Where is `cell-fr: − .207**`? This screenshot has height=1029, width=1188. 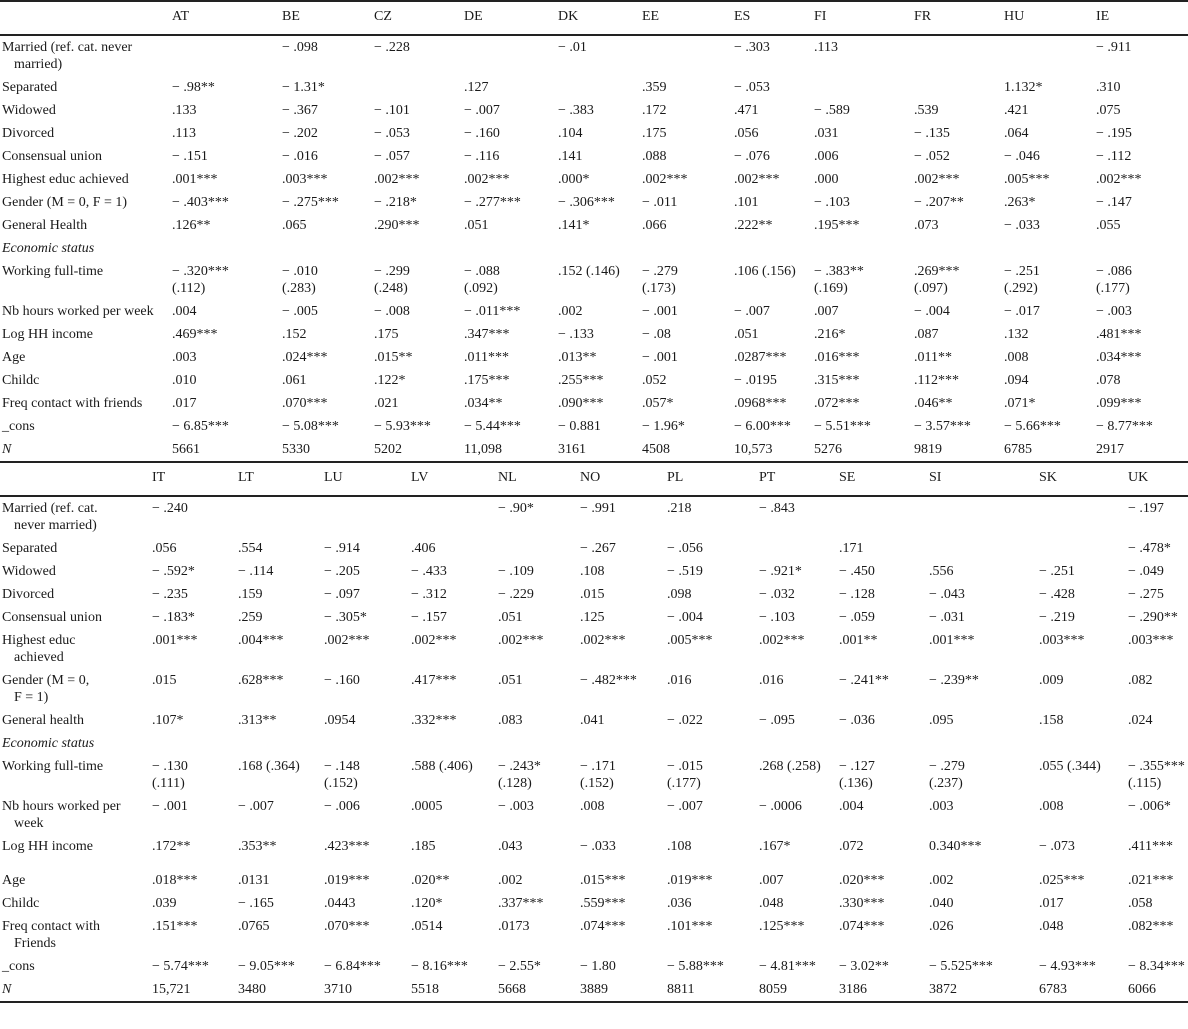
cell-fr: − .207** is located at coordinates (939, 202).